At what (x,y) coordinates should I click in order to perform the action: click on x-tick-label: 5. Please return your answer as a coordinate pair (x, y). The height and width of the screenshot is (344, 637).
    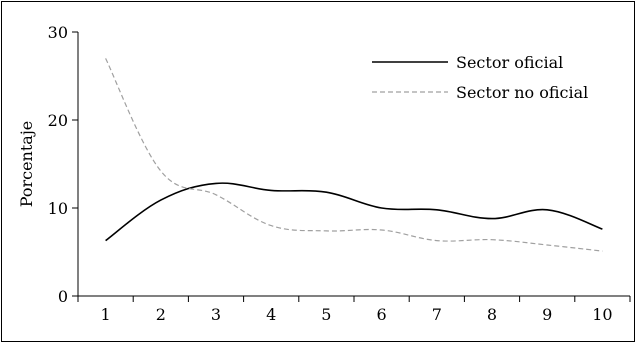
    Looking at the image, I should click on (326, 314).